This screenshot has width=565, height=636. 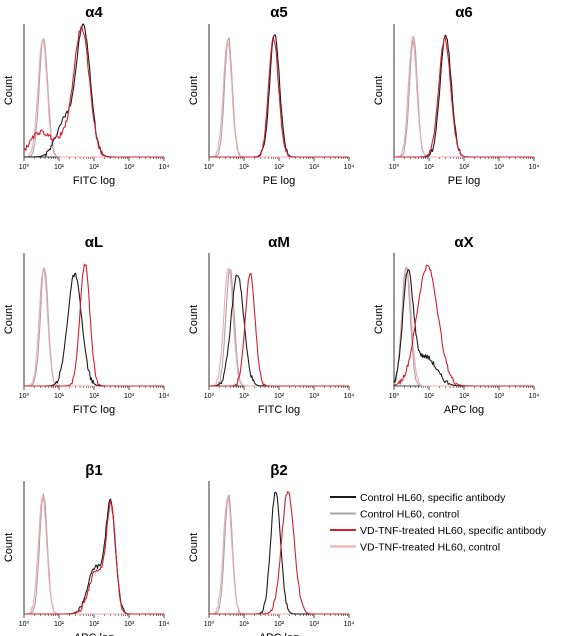 I want to click on histogram-curve-control-hl60-control, so click(x=94, y=327).